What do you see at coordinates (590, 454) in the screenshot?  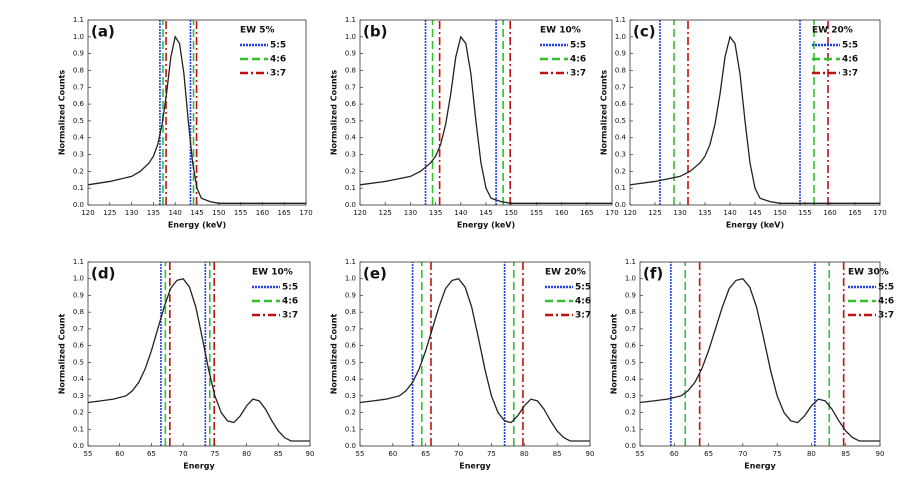 I see `x-tick-label: 90` at bounding box center [590, 454].